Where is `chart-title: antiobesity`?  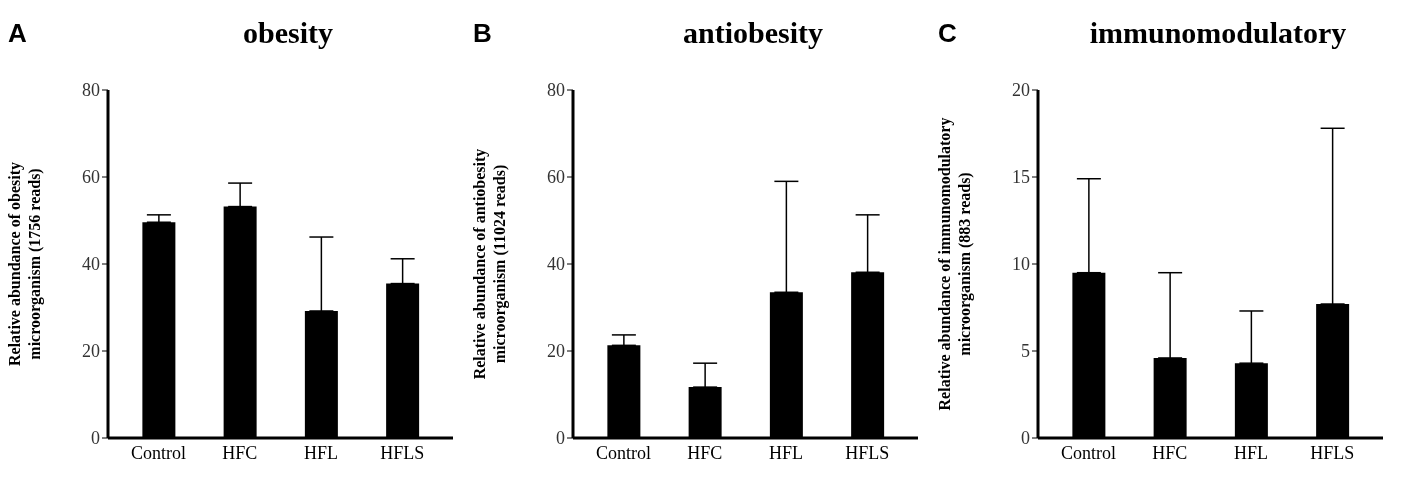
chart-title: antiobesity is located at coordinates (753, 33).